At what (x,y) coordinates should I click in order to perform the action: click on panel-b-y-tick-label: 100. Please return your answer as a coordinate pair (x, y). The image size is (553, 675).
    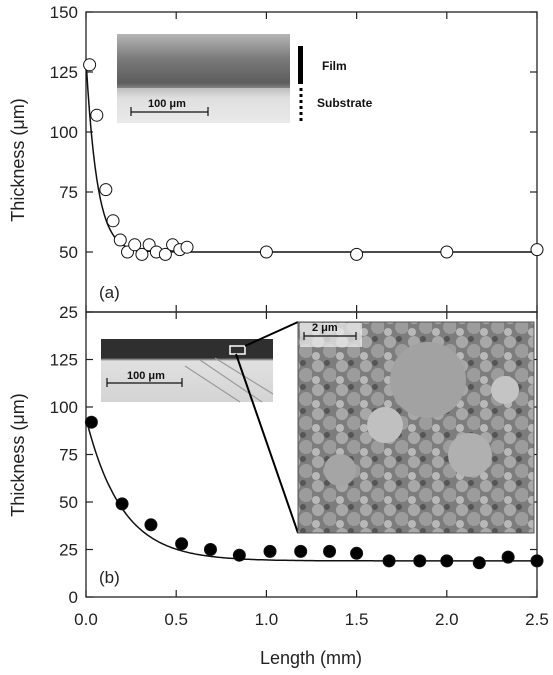
    Looking at the image, I should click on (64, 407).